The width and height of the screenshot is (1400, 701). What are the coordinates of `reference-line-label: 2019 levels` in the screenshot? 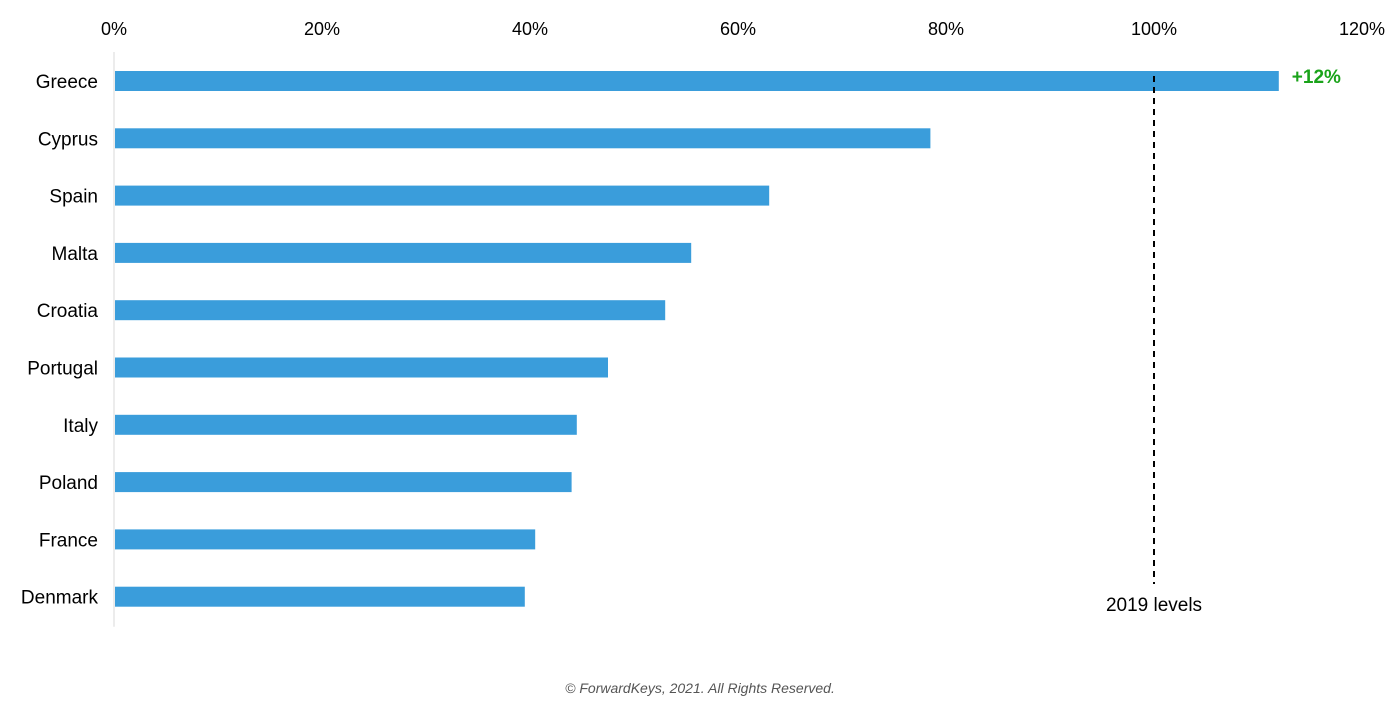 It's located at (1154, 605).